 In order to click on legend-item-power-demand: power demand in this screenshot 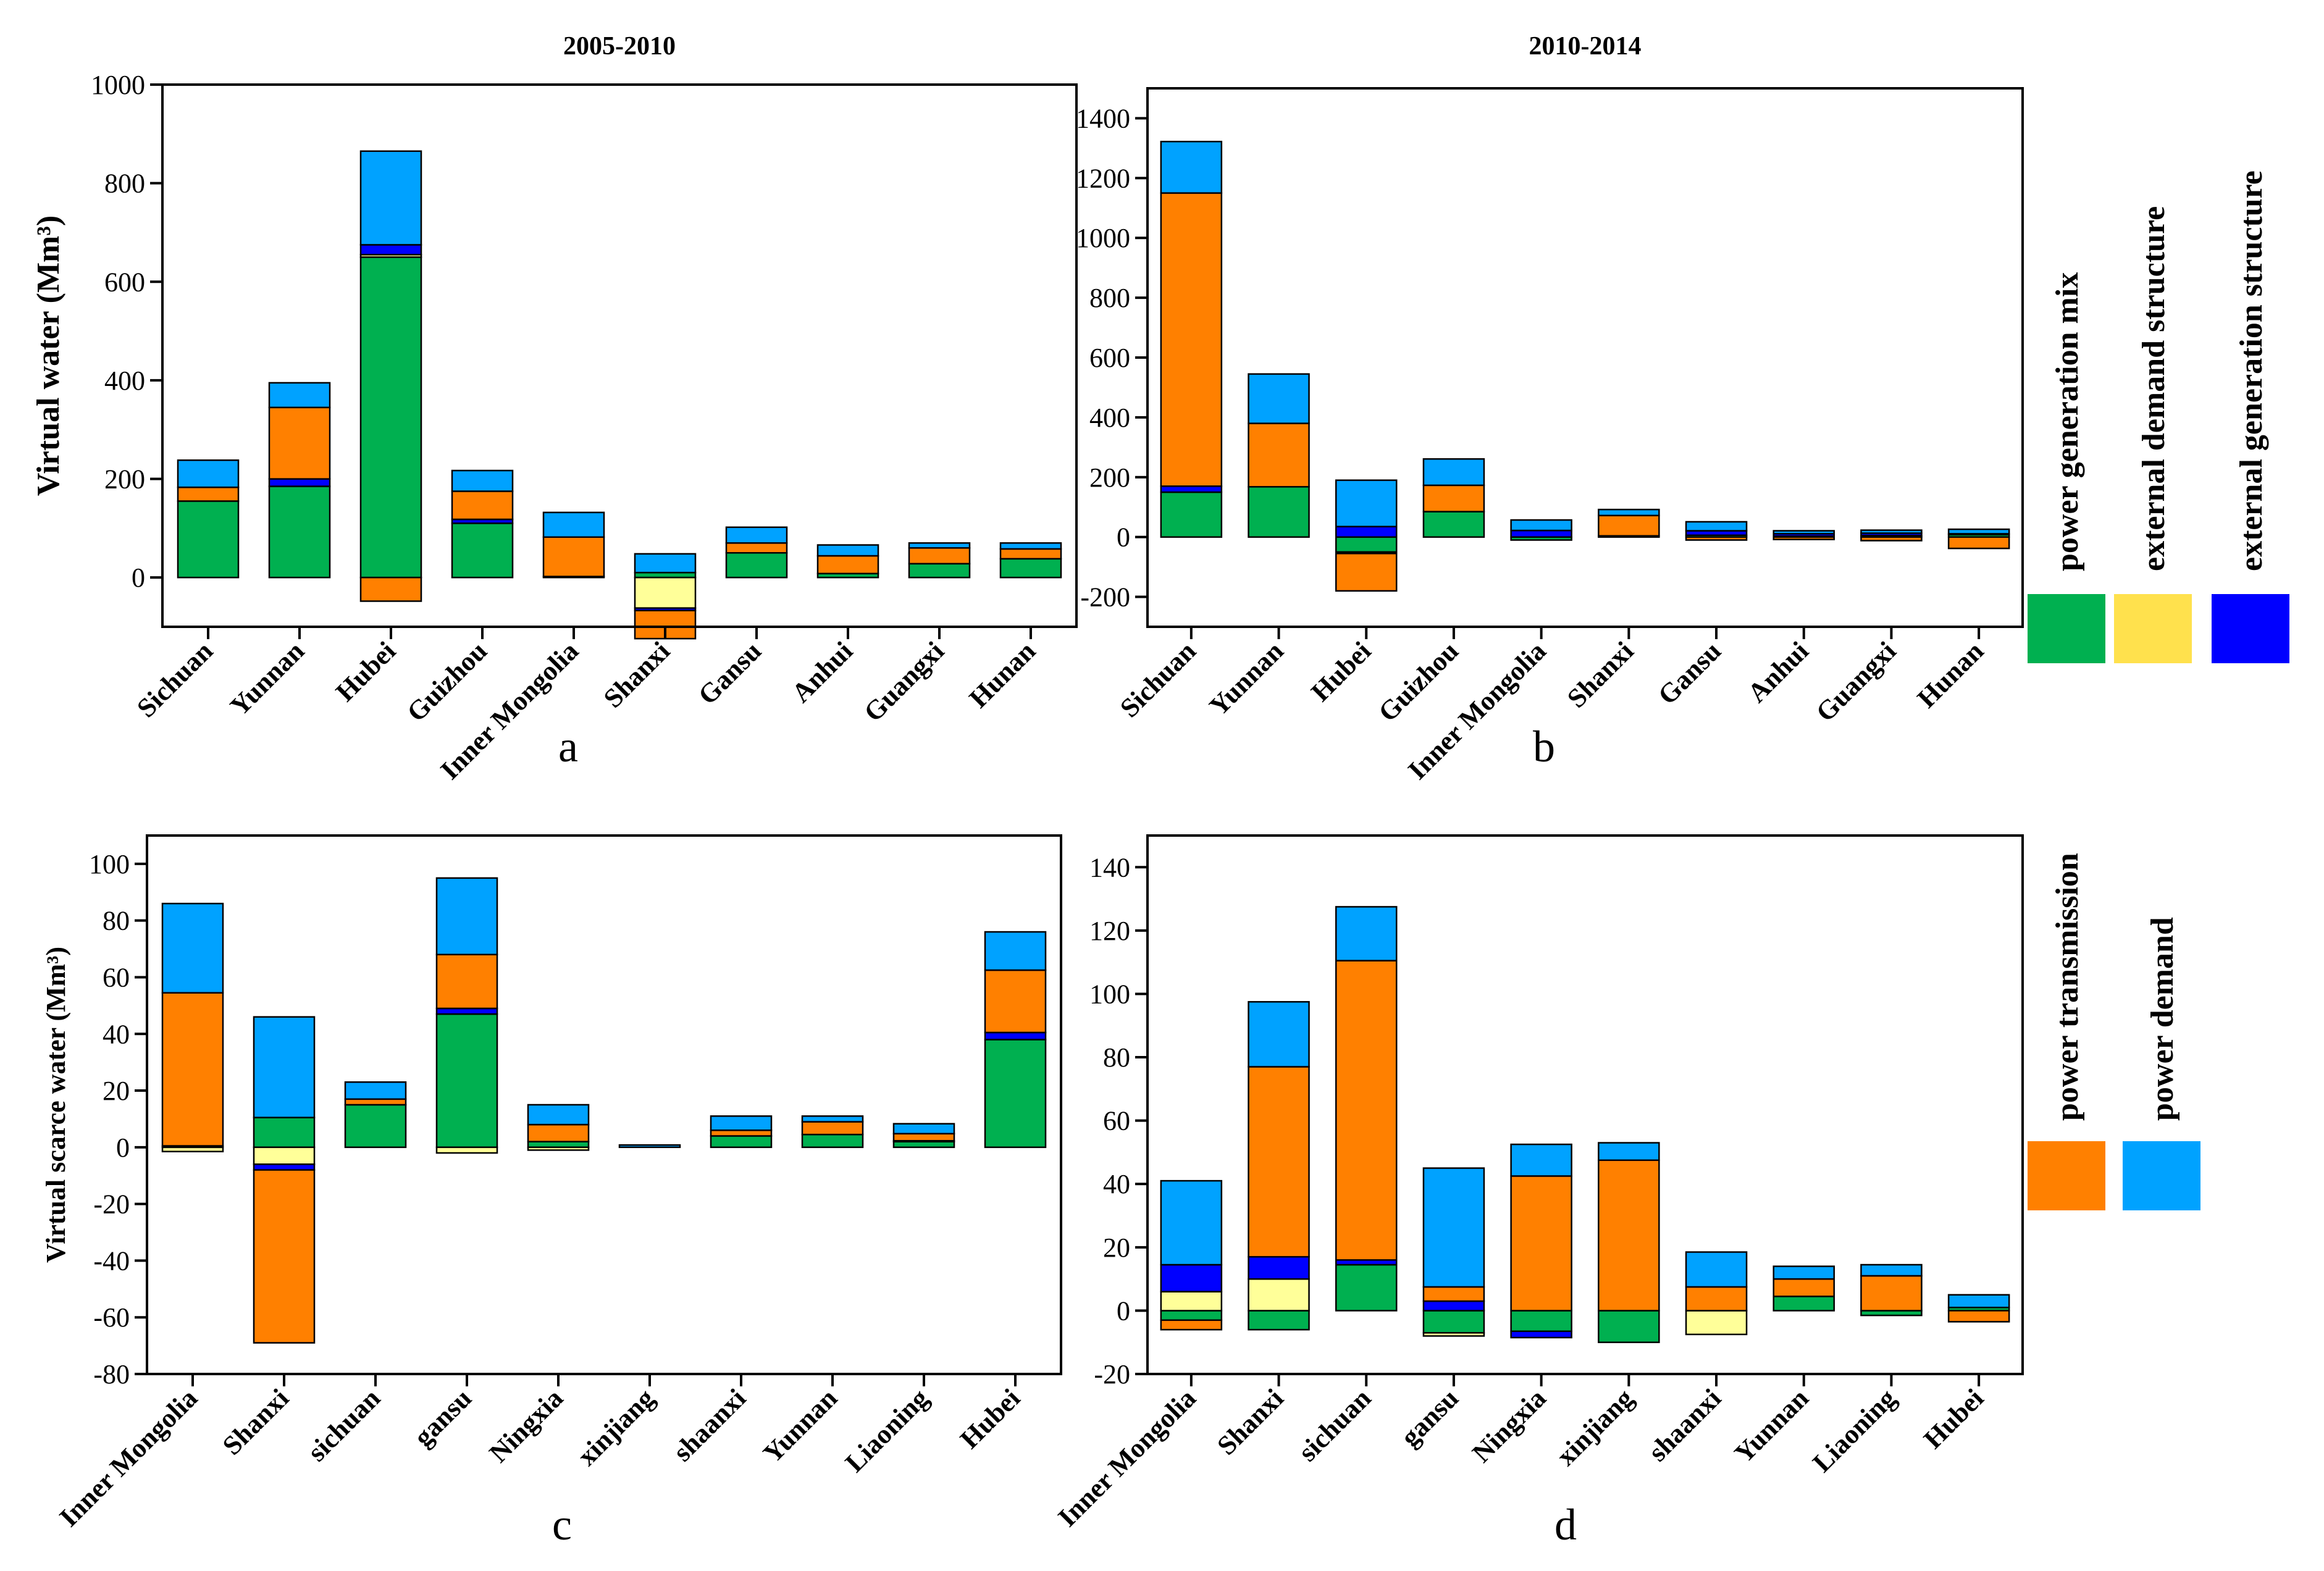, I will do `click(2161, 1063)`.